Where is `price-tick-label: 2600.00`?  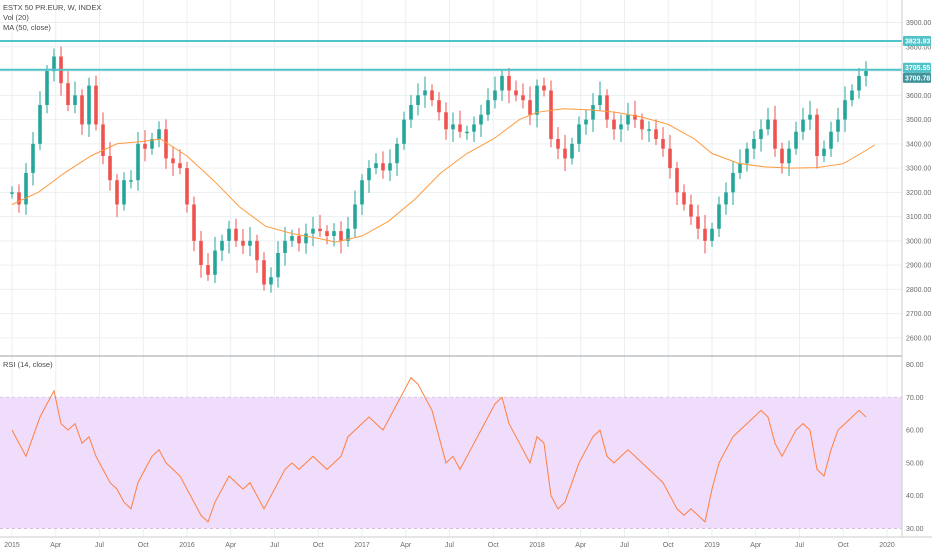 price-tick-label: 2600.00 is located at coordinates (918, 338).